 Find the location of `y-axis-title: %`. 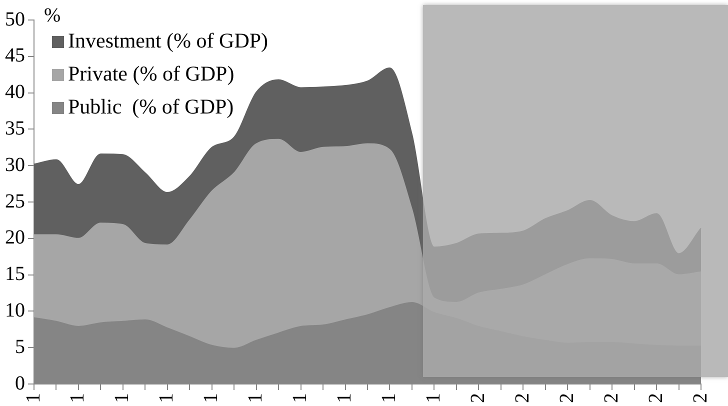

y-axis-title: % is located at coordinates (52, 15).